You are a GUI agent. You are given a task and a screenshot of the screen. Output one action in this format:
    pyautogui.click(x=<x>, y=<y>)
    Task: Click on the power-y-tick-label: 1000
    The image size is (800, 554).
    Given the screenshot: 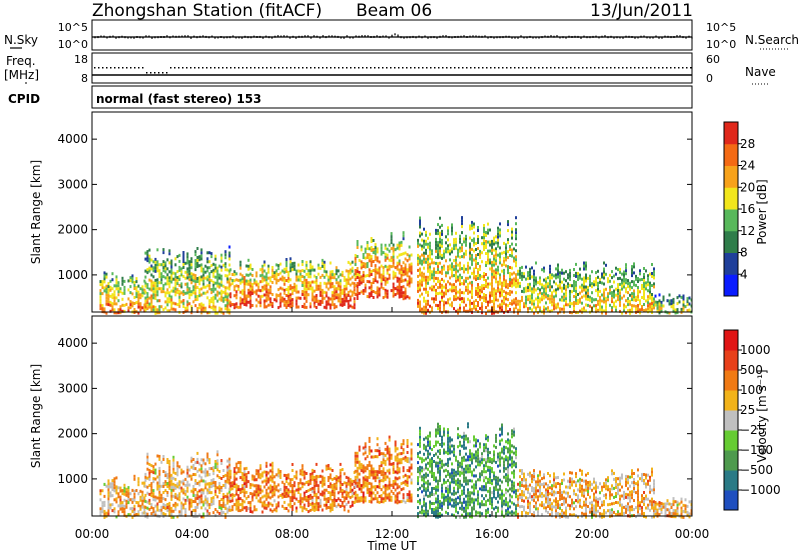 What is the action you would take?
    pyautogui.click(x=72, y=275)
    